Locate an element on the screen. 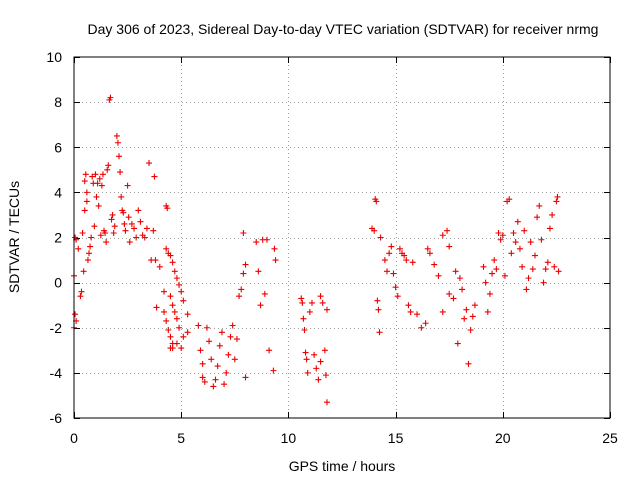 The width and height of the screenshot is (640, 480). y-tick-label: 2 is located at coordinates (58, 238).